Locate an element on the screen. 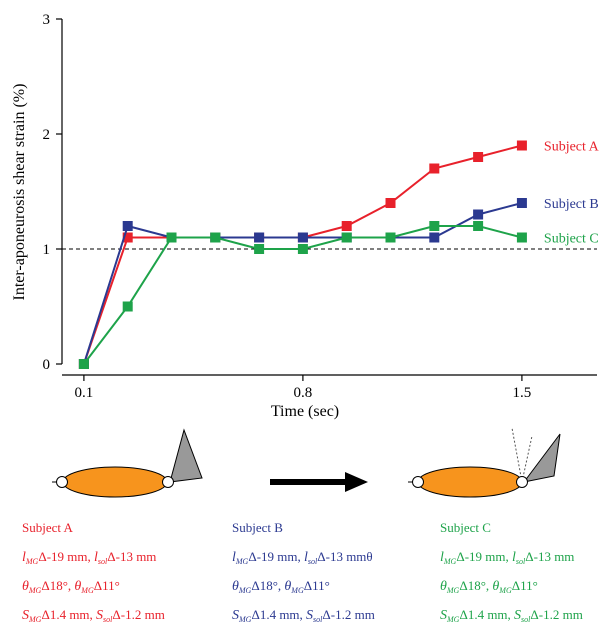  series-label: Subject A is located at coordinates (572, 147).